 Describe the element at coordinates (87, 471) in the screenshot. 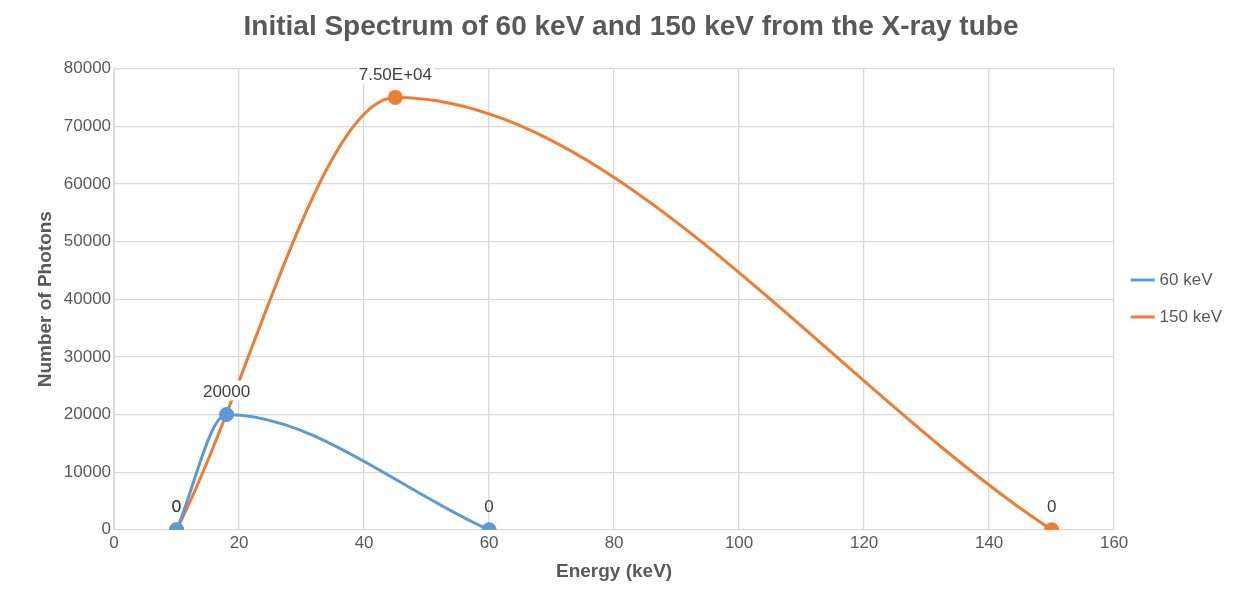

I see `y-tick-label: 10000` at that location.